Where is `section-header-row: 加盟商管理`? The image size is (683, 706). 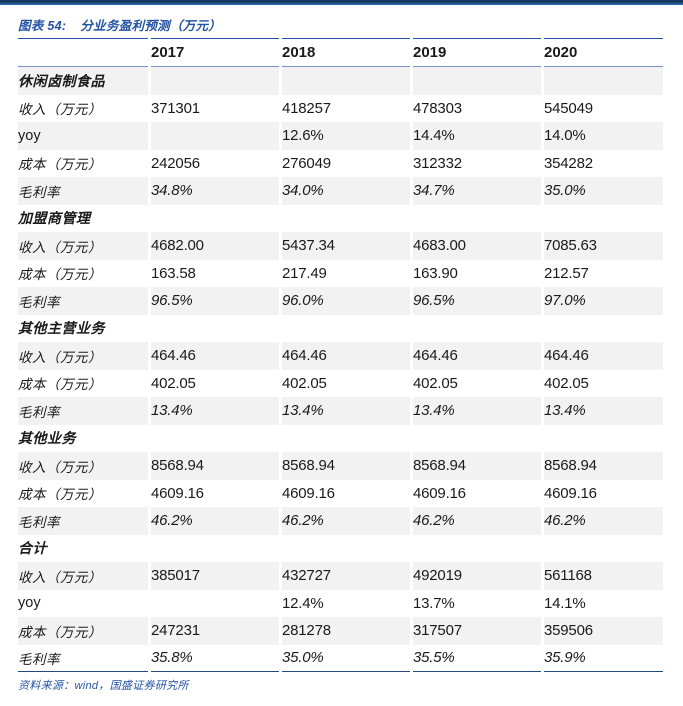 section-header-row: 加盟商管理 is located at coordinates (340, 218).